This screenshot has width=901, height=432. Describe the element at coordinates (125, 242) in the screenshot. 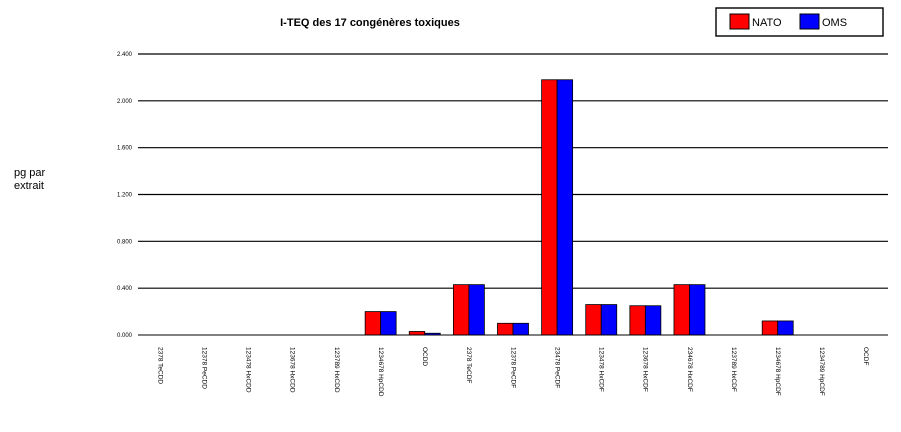

I see `y-tick-label: 0.800` at that location.